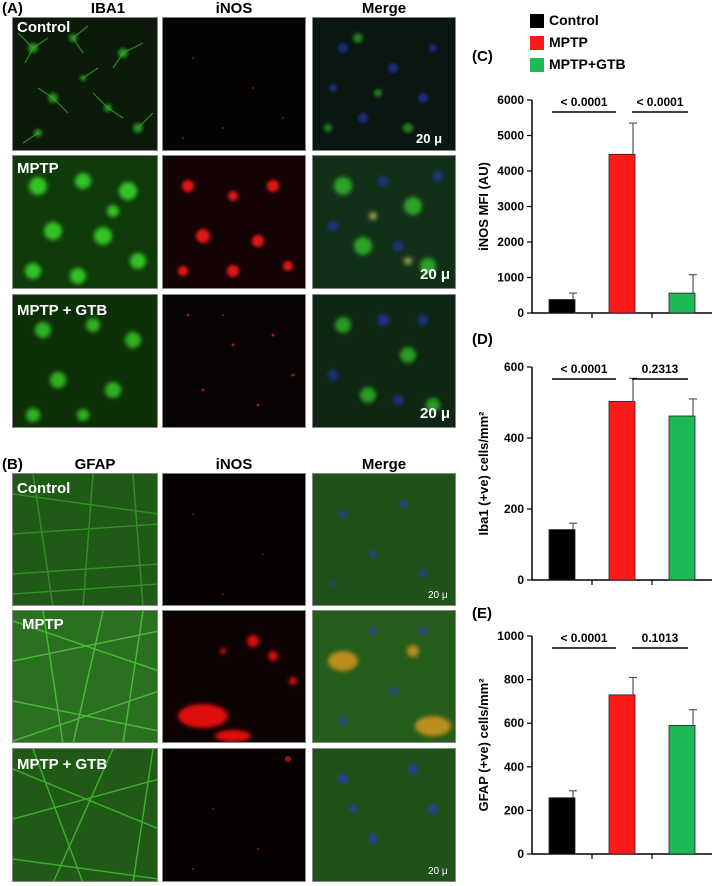  Describe the element at coordinates (514, 680) in the screenshot. I see `y-tick-label: 800` at that location.